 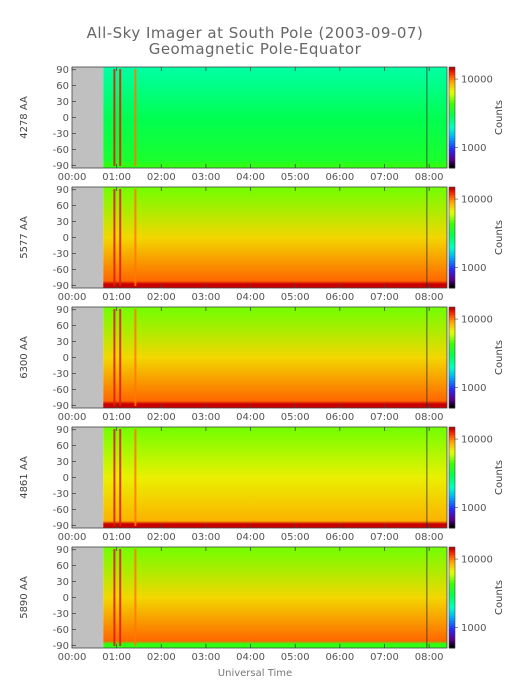 I want to click on no-data-region, so click(x=88, y=357).